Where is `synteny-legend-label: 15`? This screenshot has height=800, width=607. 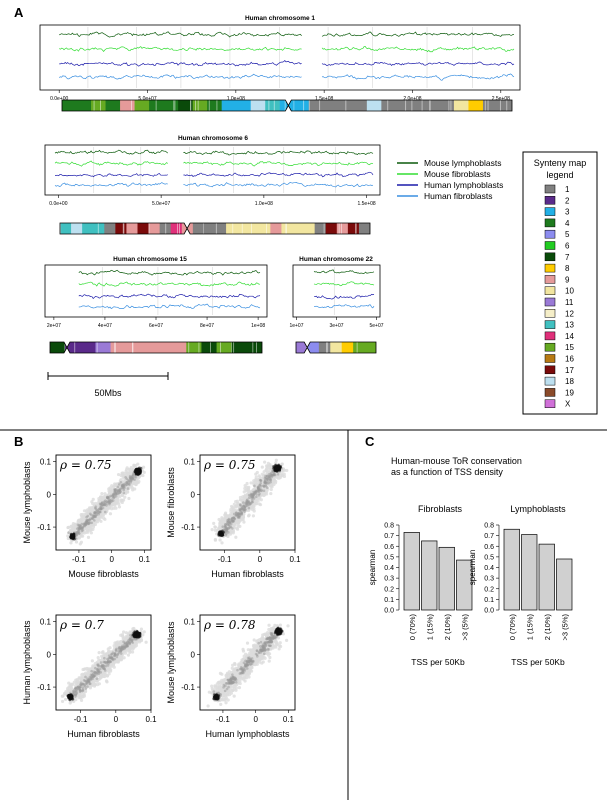
synteny-legend-label: 15 is located at coordinates (569, 347).